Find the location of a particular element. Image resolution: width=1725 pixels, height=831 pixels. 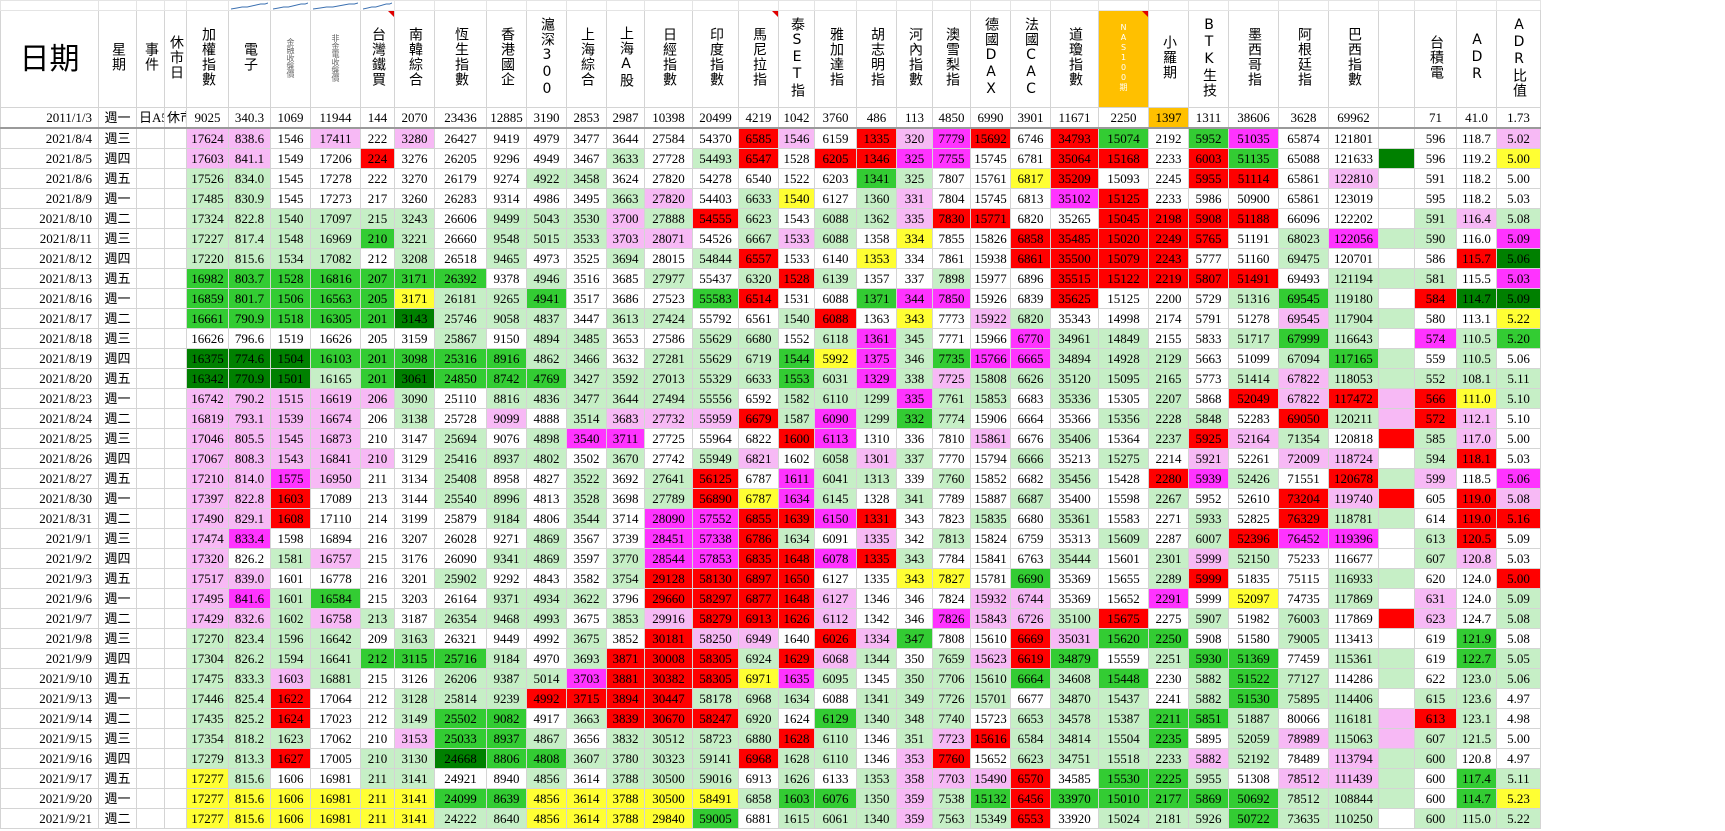

value-cell: 51135 is located at coordinates (1253, 158).